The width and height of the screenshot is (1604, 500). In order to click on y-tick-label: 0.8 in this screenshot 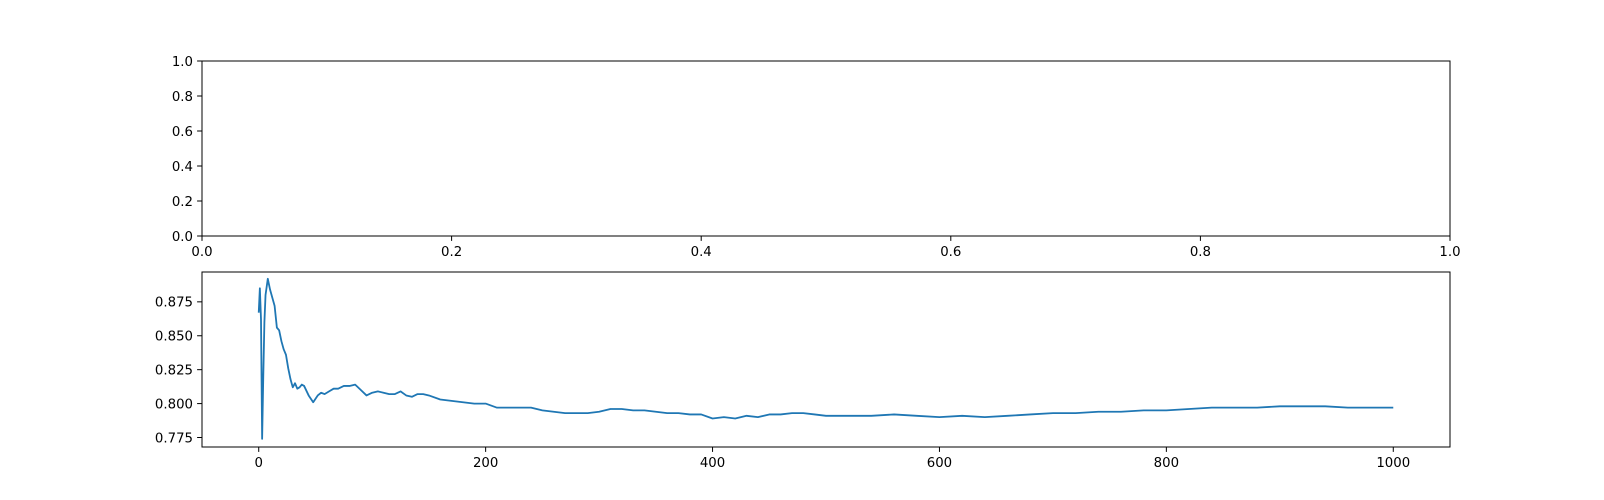, I will do `click(182, 97)`.